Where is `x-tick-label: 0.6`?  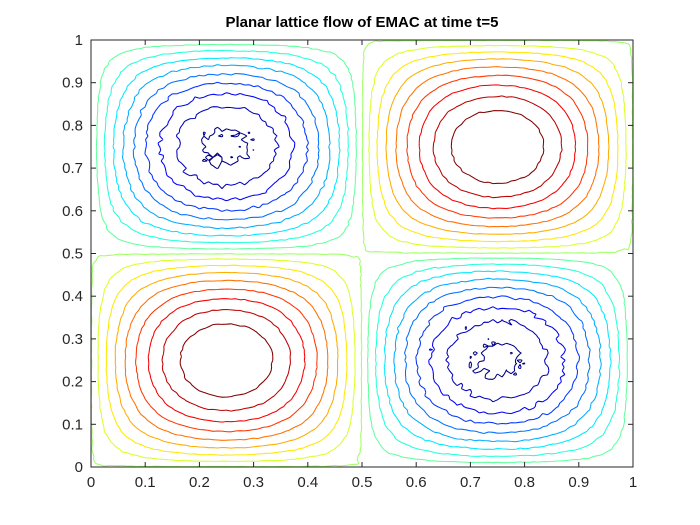 x-tick-label: 0.6 is located at coordinates (416, 482).